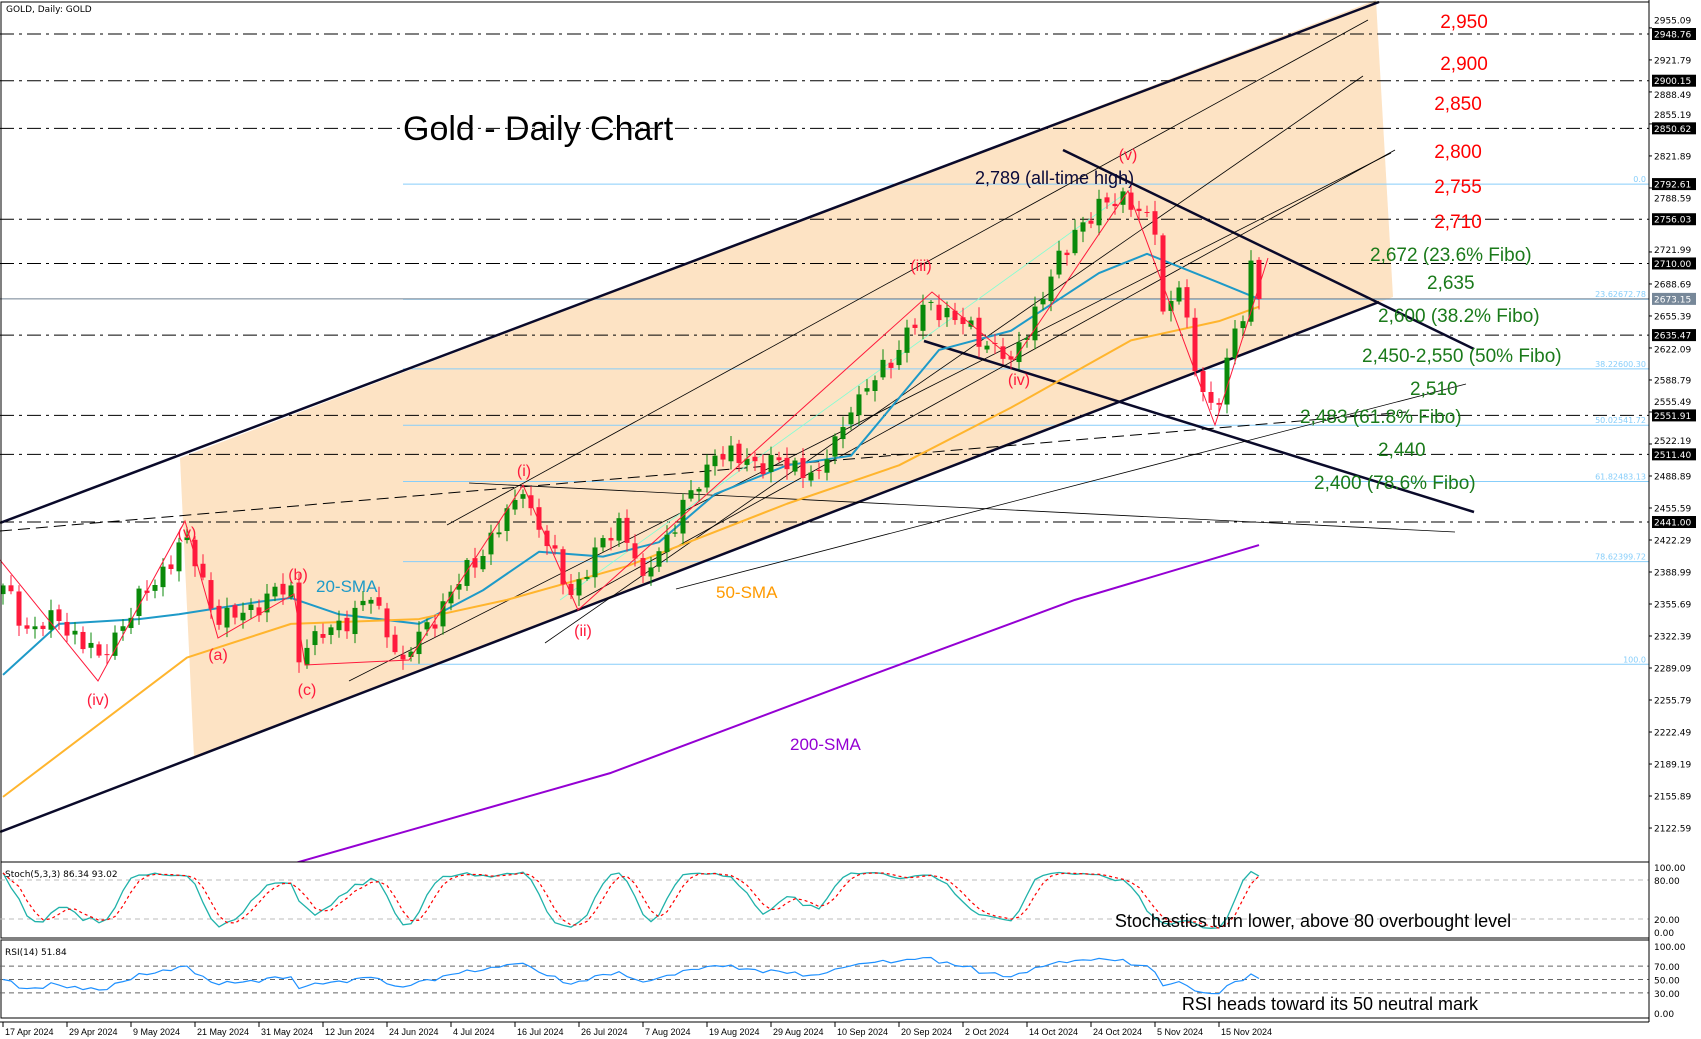  What do you see at coordinates (307, 690) in the screenshot?
I see `wave-label: (c)` at bounding box center [307, 690].